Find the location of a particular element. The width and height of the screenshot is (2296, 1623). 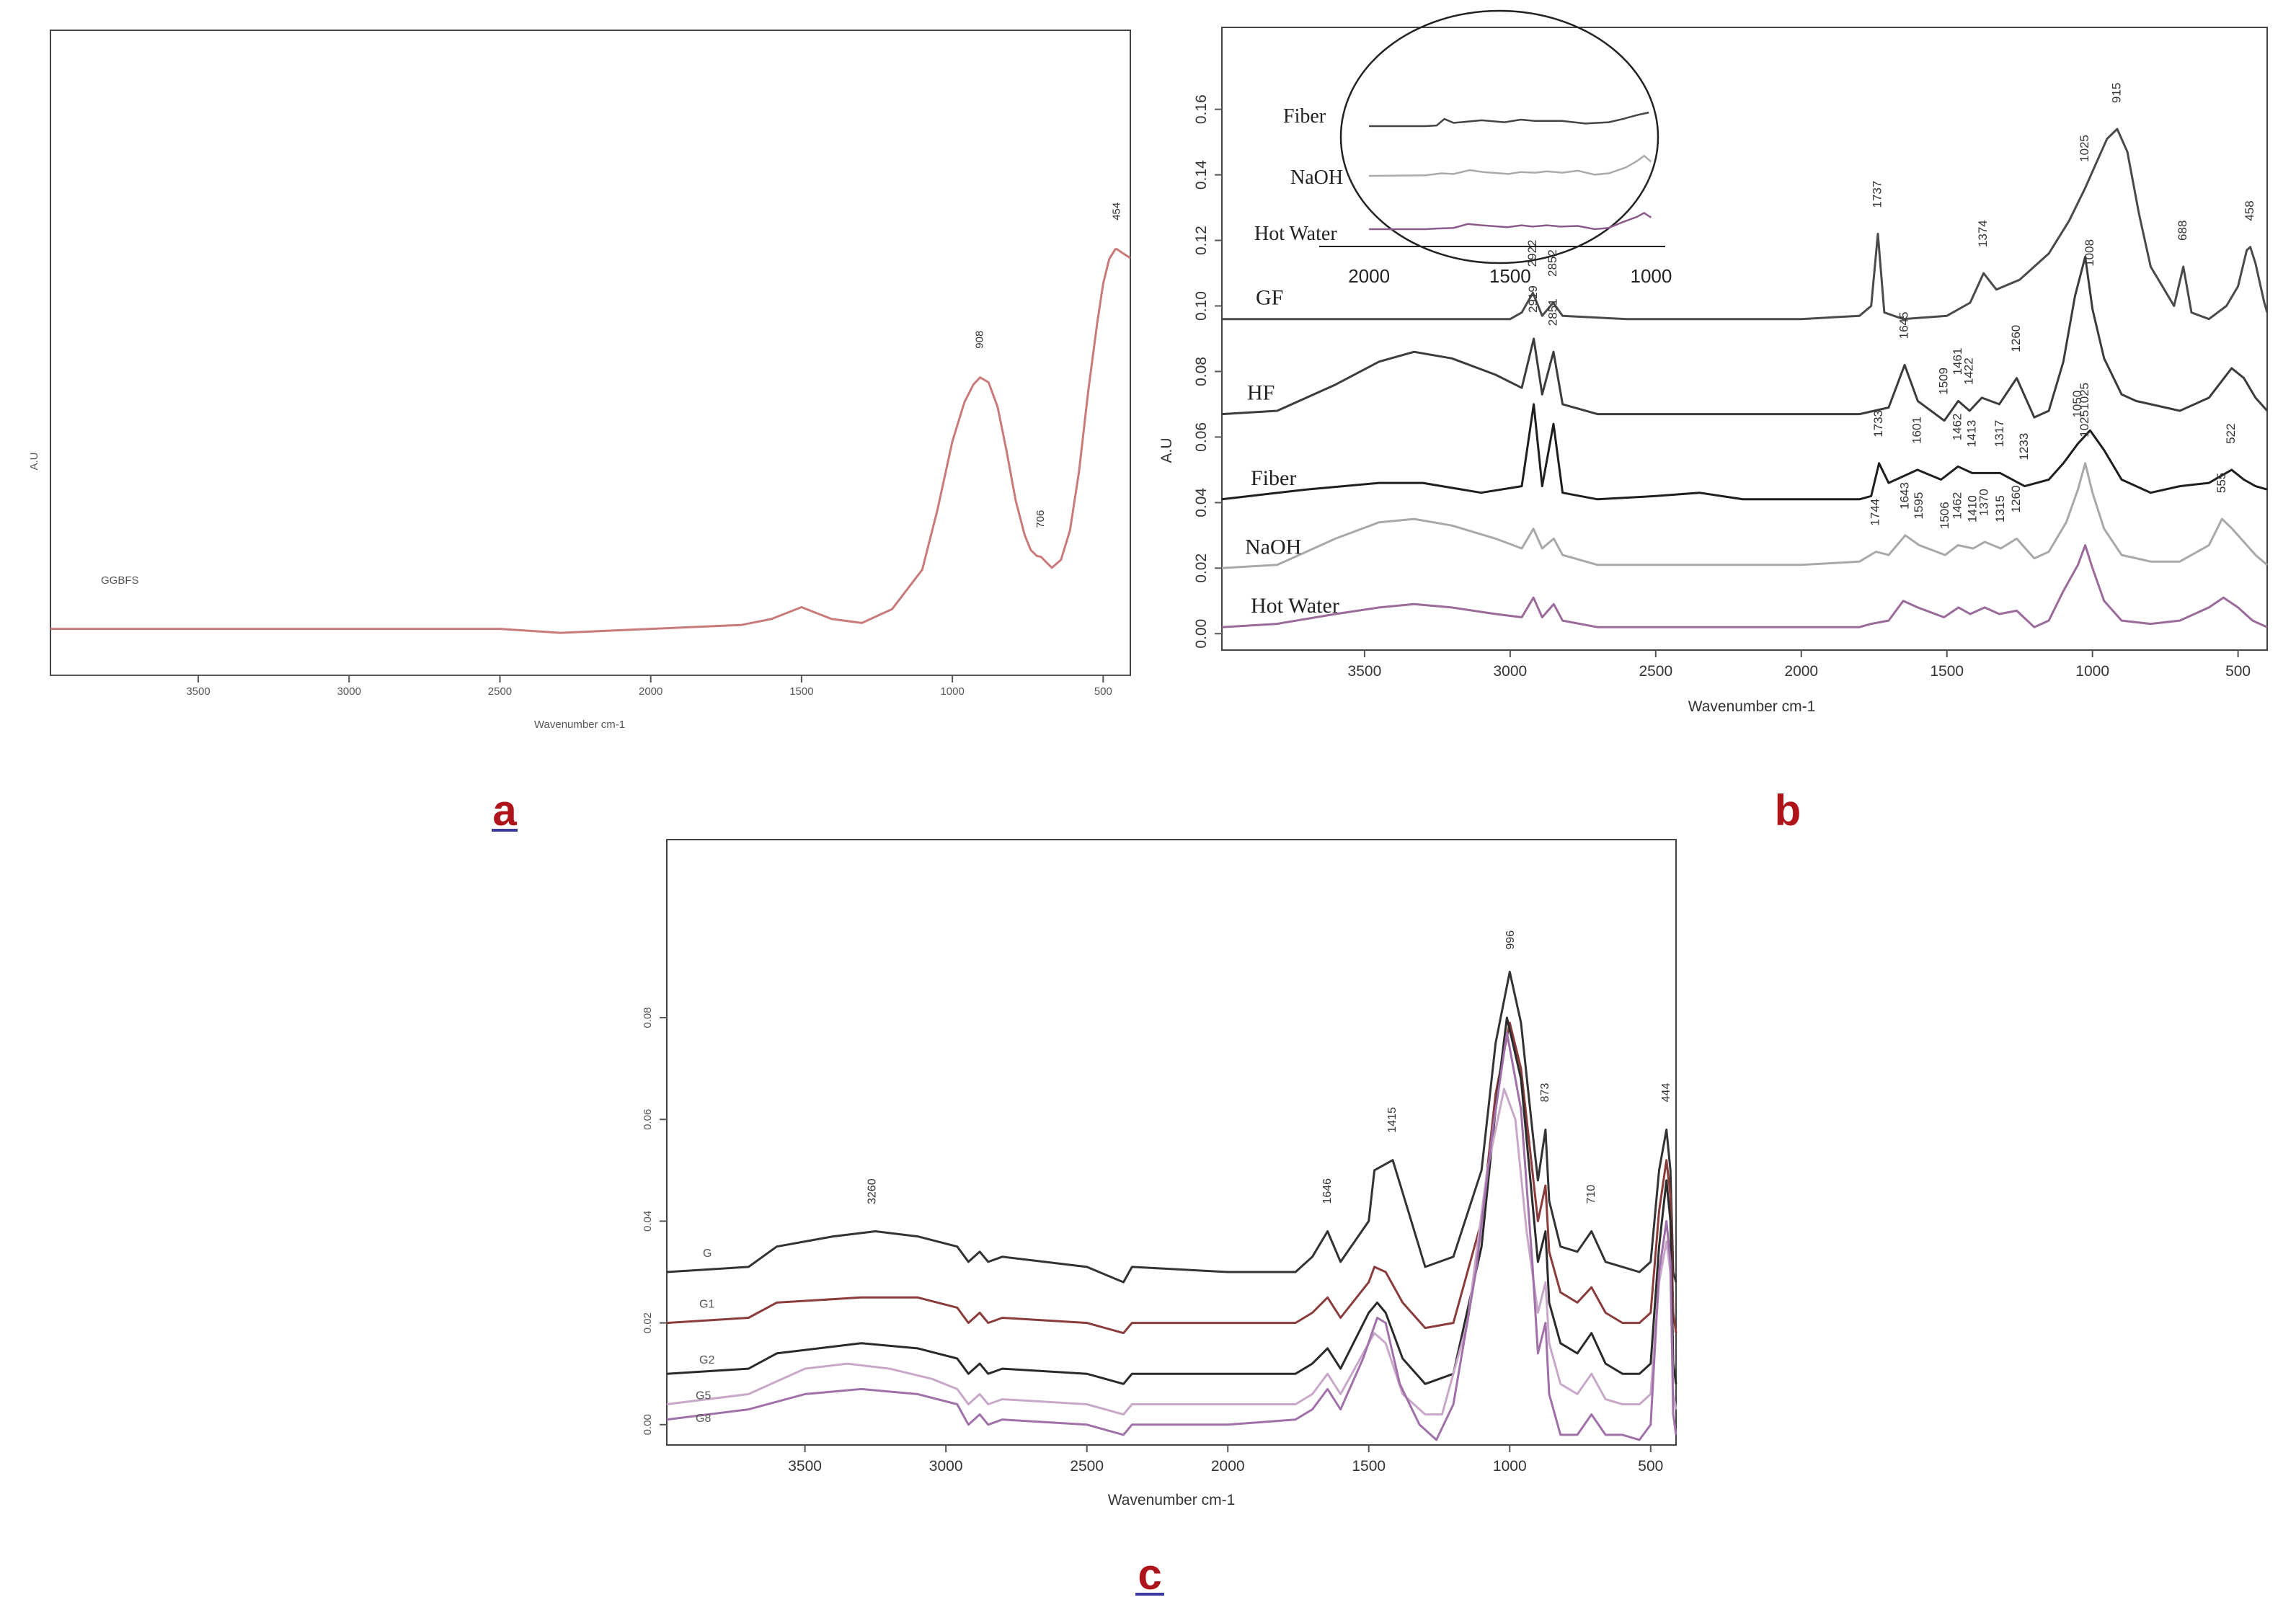

panel-b-x-tick-label: 2500 is located at coordinates (1655, 672).